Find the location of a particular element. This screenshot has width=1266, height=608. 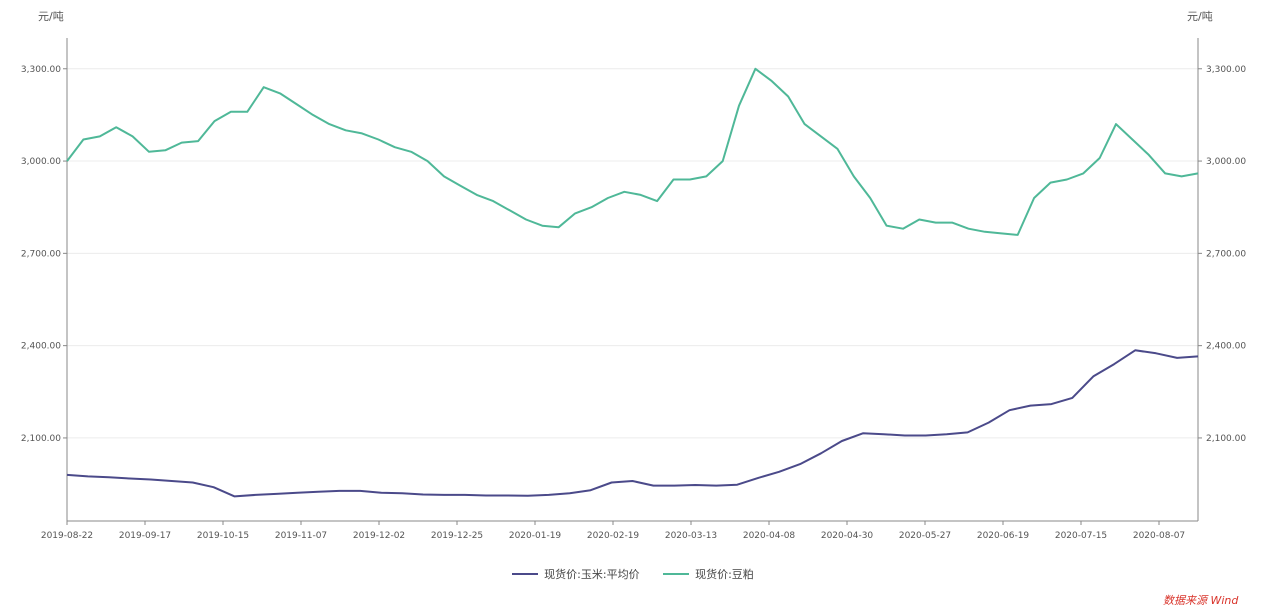

legend-label-soymeal: 现货价:豆粕 is located at coordinates (724, 574).